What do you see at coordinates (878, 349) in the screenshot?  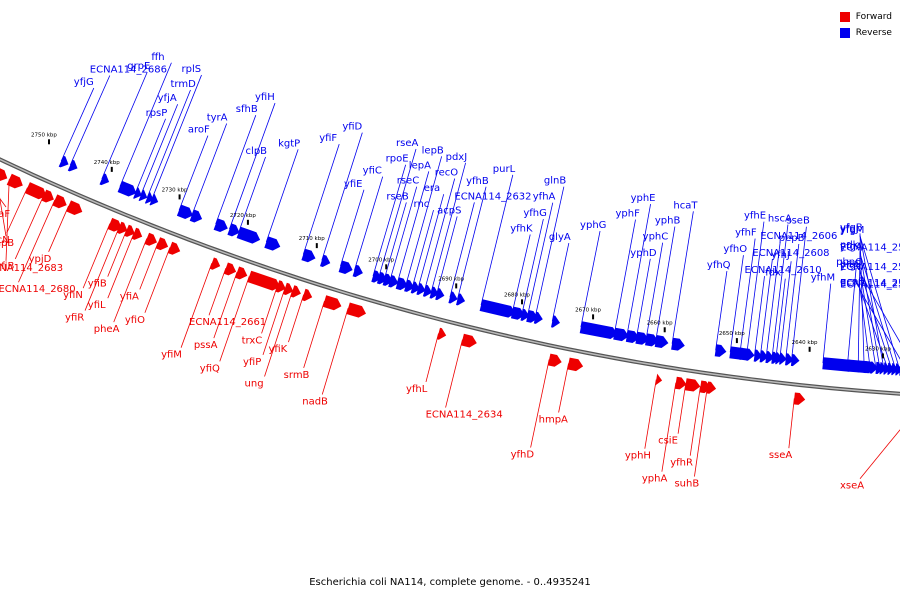 I see `tick-label: 2630 kbp` at bounding box center [878, 349].